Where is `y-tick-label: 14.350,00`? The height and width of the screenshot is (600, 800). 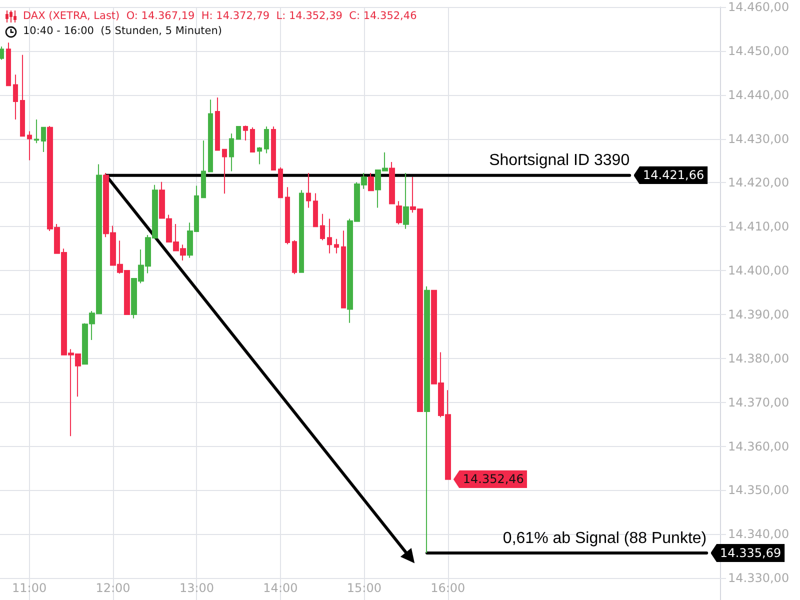
y-tick-label: 14.350,00 is located at coordinates (759, 490).